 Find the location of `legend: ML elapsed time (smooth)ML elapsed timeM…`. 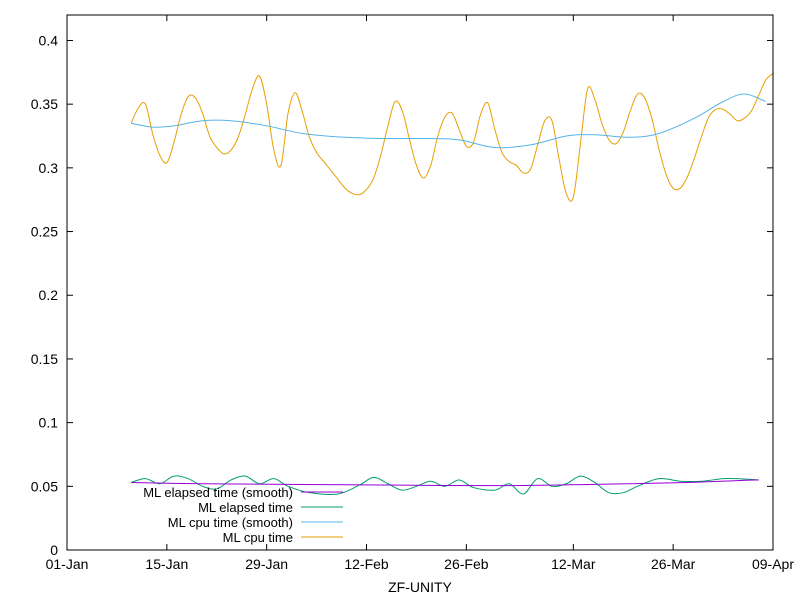

legend: ML elapsed time (smooth)ML elapsed timeM… is located at coordinates (243, 515).